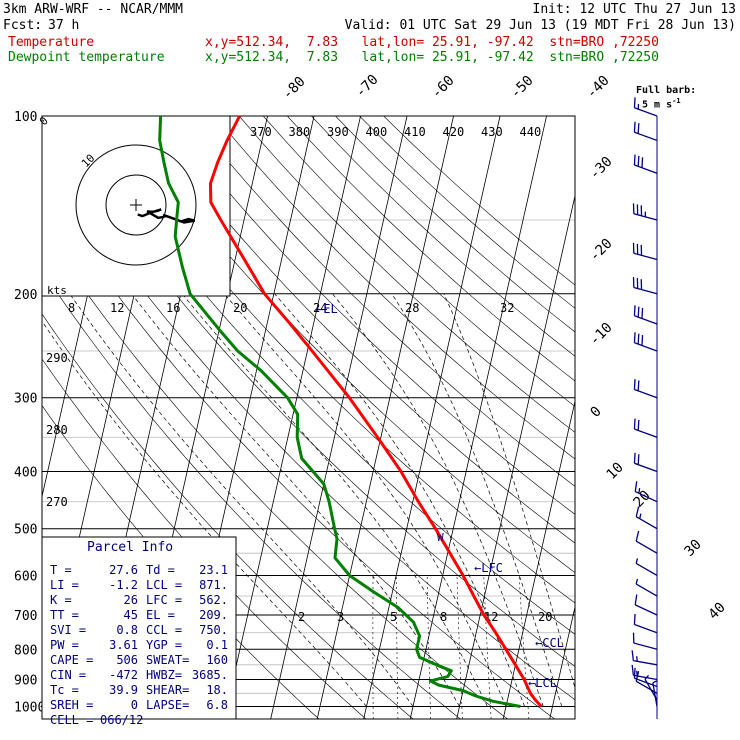  Describe the element at coordinates (23, 25) in the screenshot. I see `forecast-label: Fcst:` at that location.